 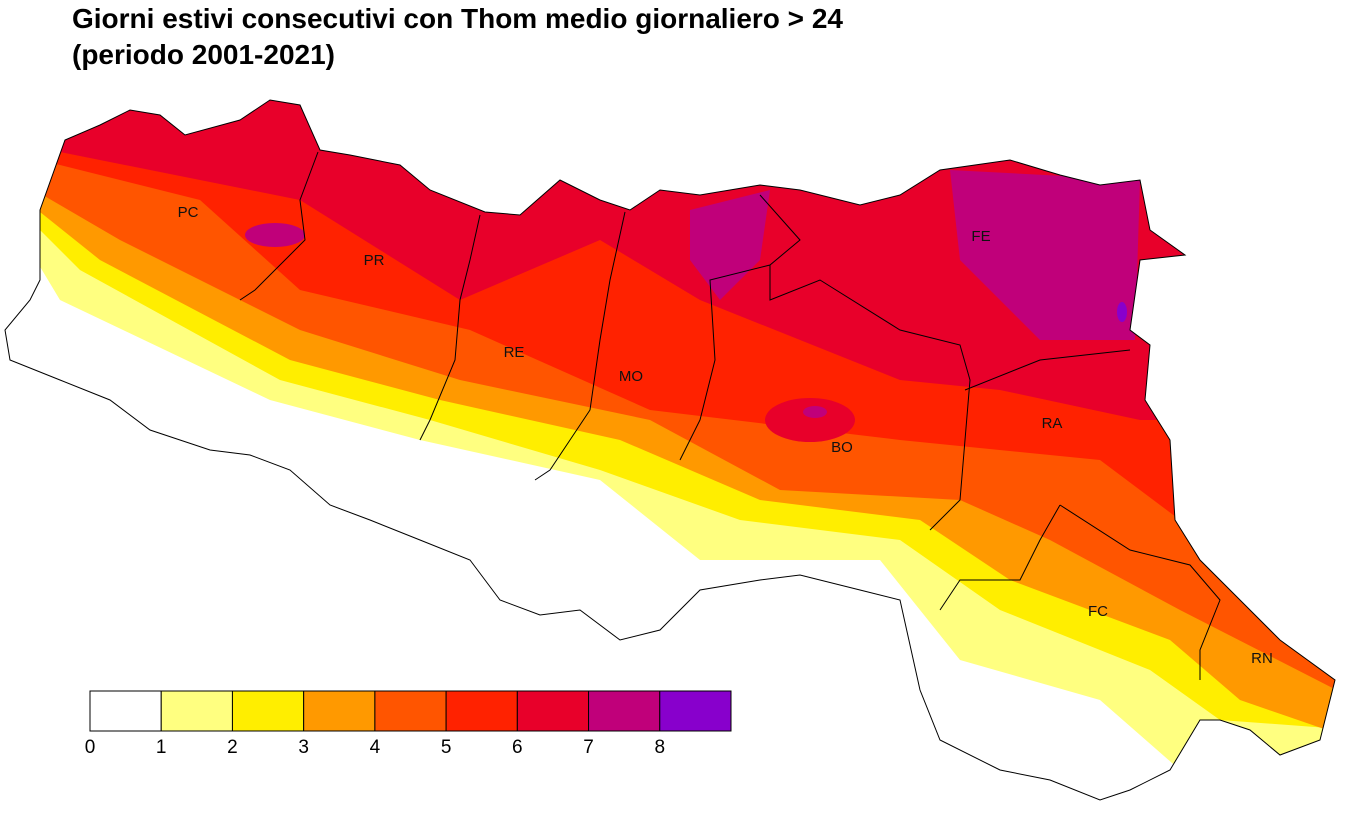 I want to click on legend-tick: 0, so click(x=90, y=747).